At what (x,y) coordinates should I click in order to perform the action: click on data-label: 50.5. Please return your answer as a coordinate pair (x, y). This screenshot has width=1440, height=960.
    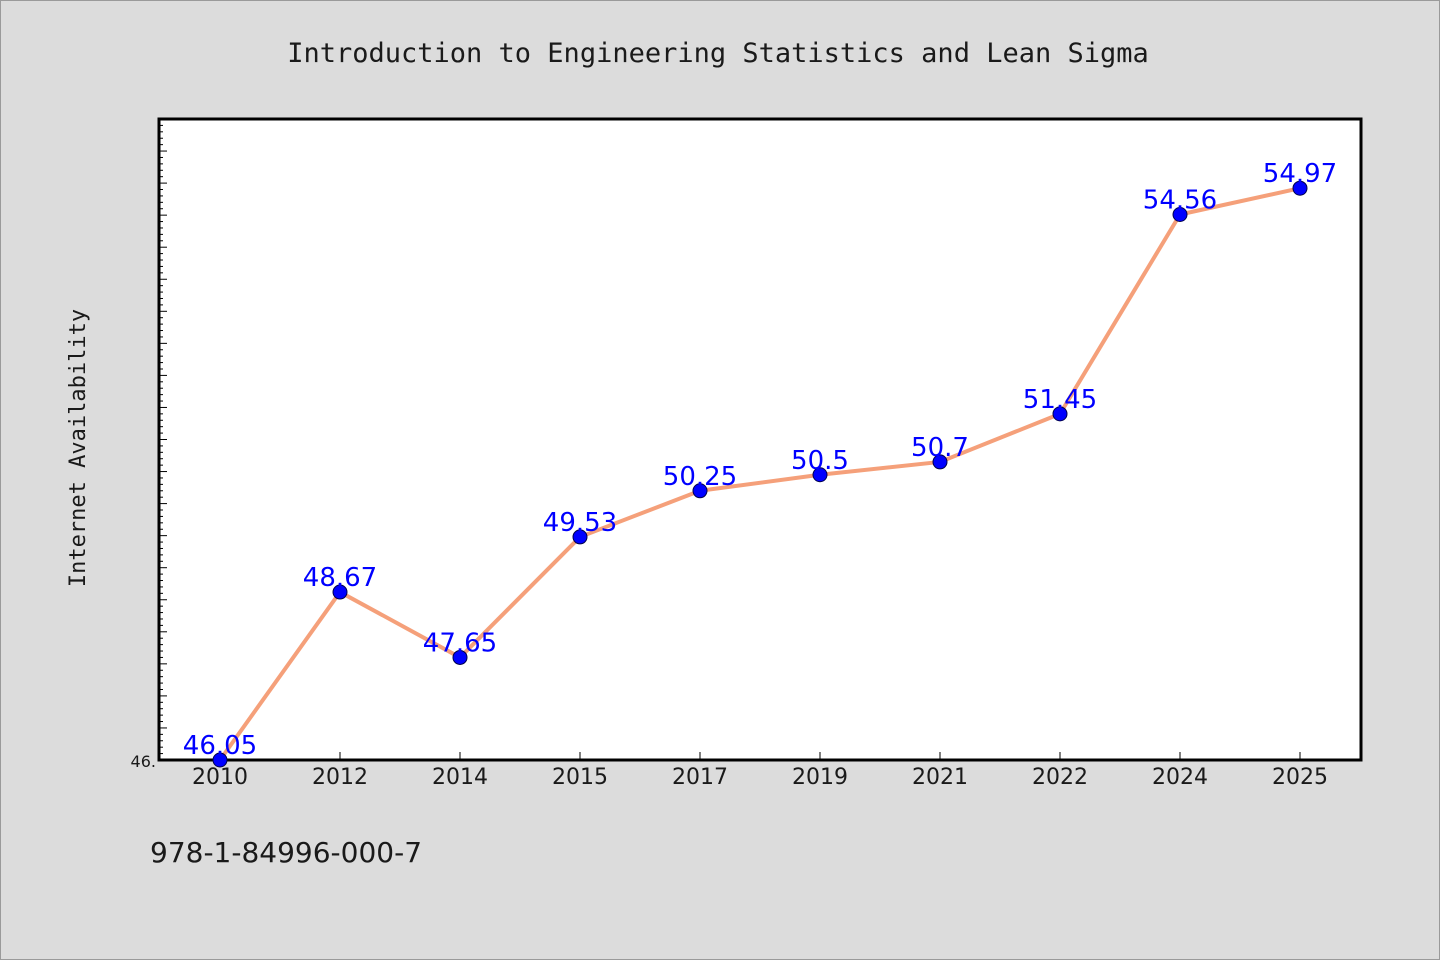
    Looking at the image, I should click on (820, 461).